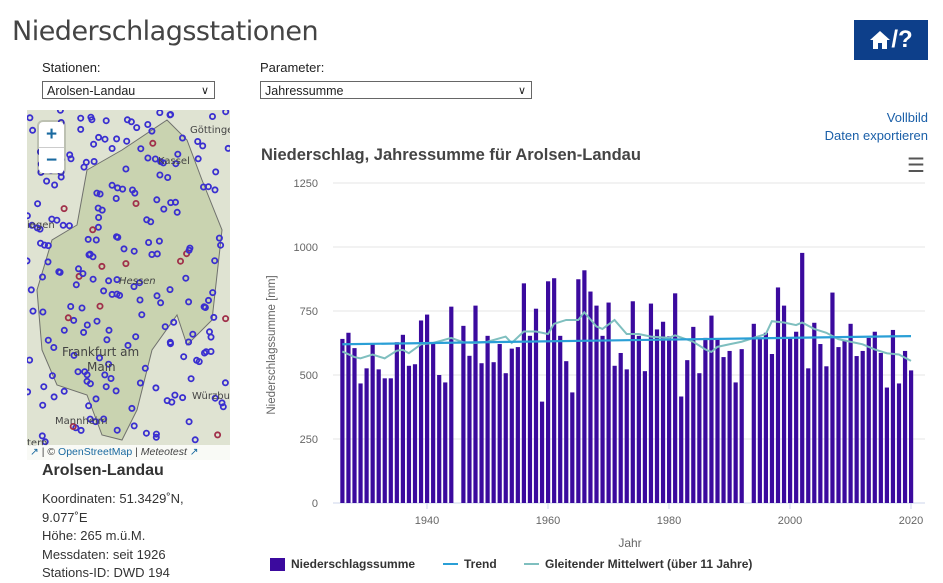 The width and height of the screenshot is (943, 583). What do you see at coordinates (396, 90) in the screenshot?
I see `parameter-select: Jahressumme ∨` at bounding box center [396, 90].